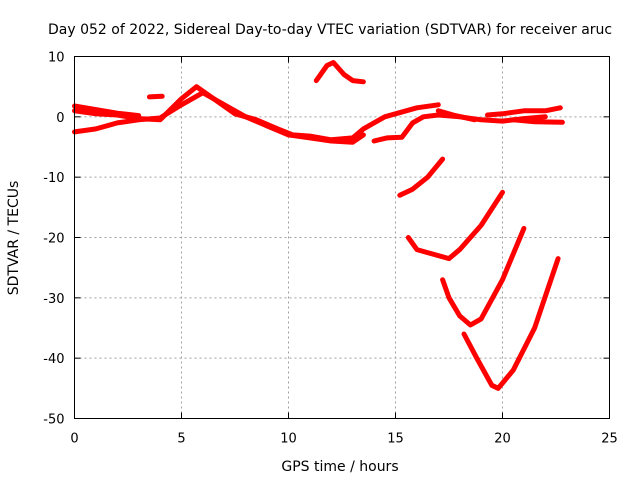 Image resolution: width=640 pixels, height=480 pixels. Describe the element at coordinates (74, 439) in the screenshot. I see `x-tick-label: 0` at that location.